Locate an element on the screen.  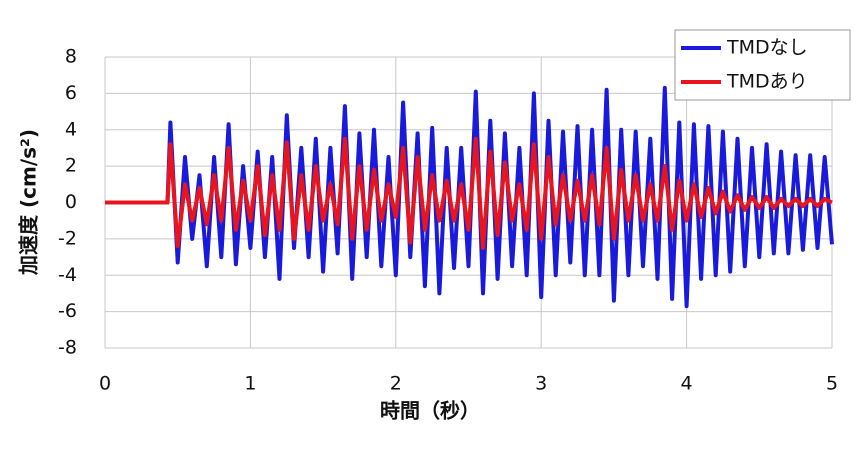
legend-label: TMDあり is located at coordinates (767, 82).